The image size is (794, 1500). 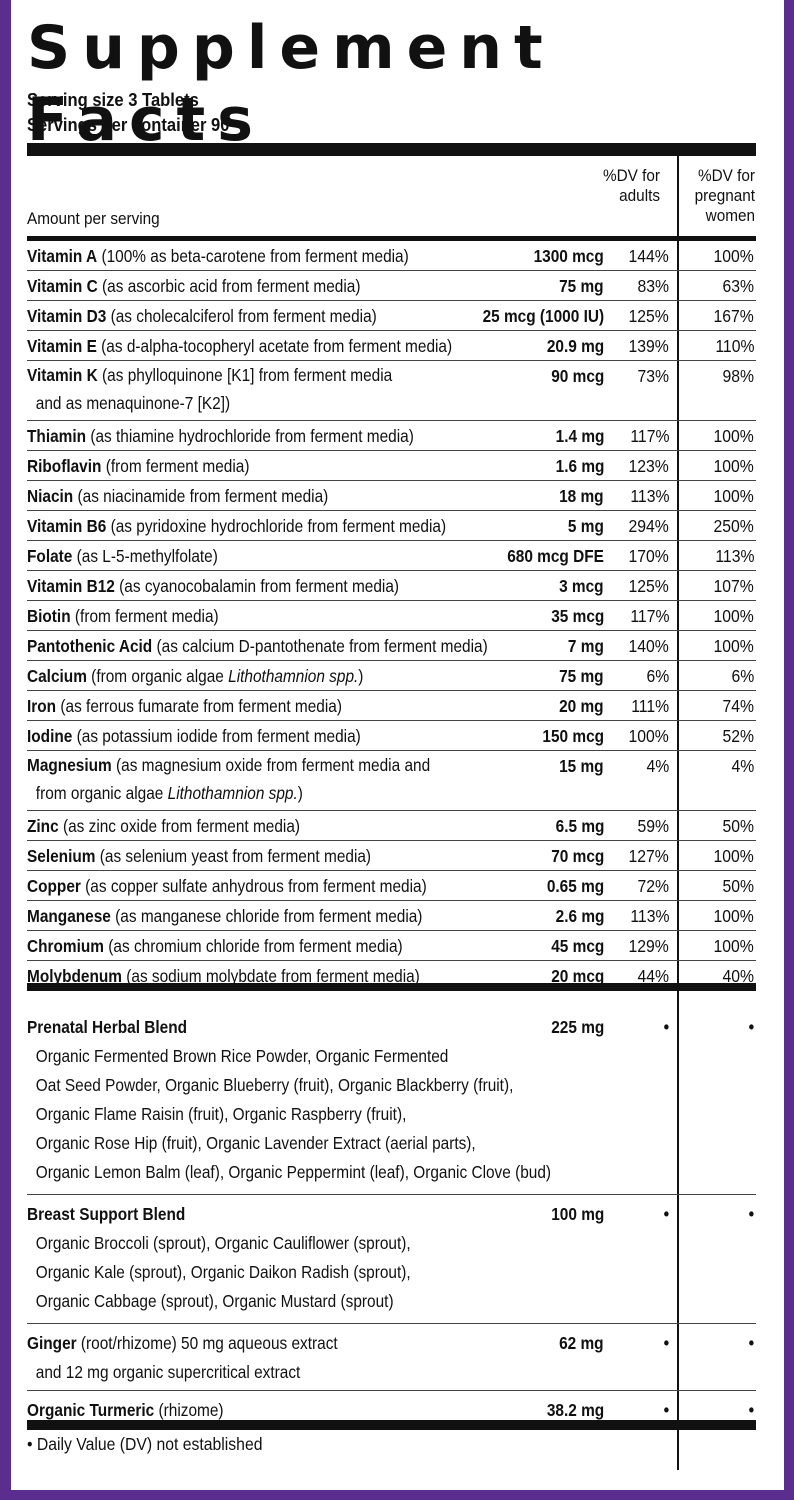 I want to click on nutrient-amount: 0.65 mg, so click(x=575, y=886).